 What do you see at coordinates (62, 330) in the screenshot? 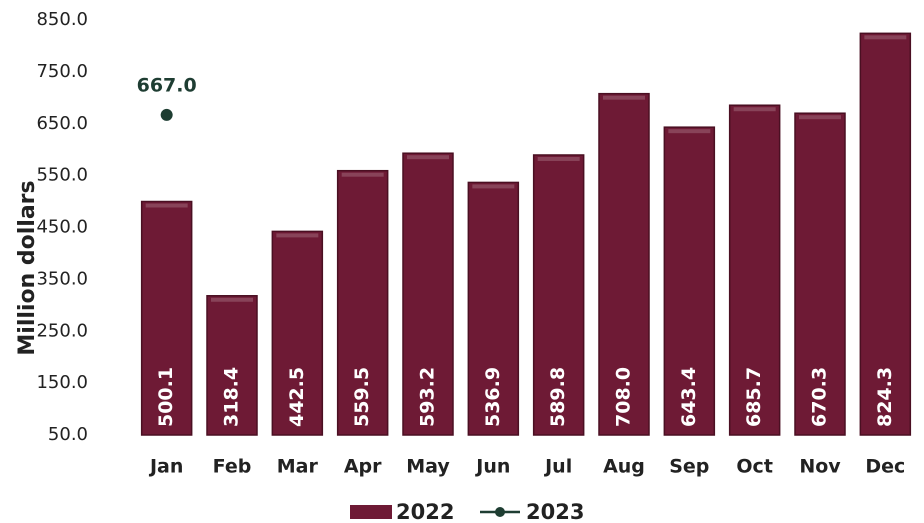
I see `y-tick-label: 250.0` at bounding box center [62, 330].